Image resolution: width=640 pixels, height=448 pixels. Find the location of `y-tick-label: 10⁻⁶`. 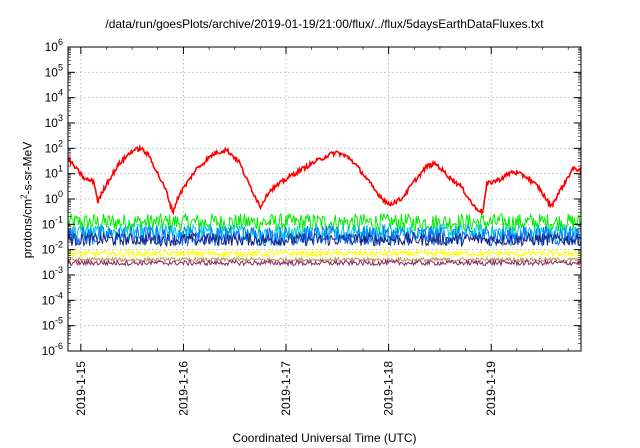

y-tick-label: 10⁻⁶ is located at coordinates (52, 349).